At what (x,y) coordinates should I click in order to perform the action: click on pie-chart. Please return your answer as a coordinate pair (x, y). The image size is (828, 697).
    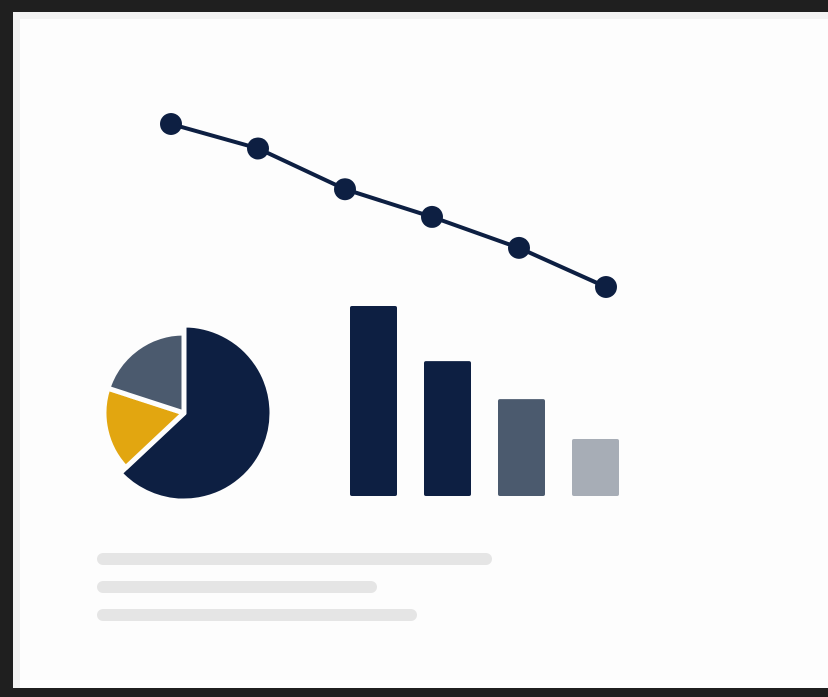
    Looking at the image, I should click on (188, 413).